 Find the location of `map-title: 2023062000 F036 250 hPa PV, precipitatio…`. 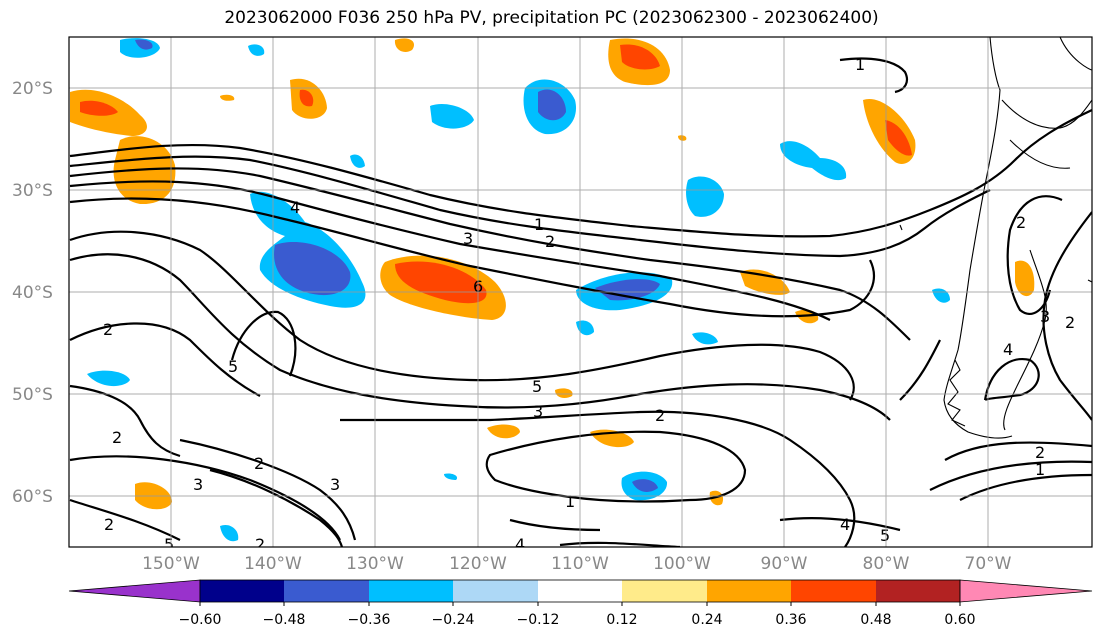

map-title: 2023062000 F036 250 hPa PV, precipitatio… is located at coordinates (551, 18).